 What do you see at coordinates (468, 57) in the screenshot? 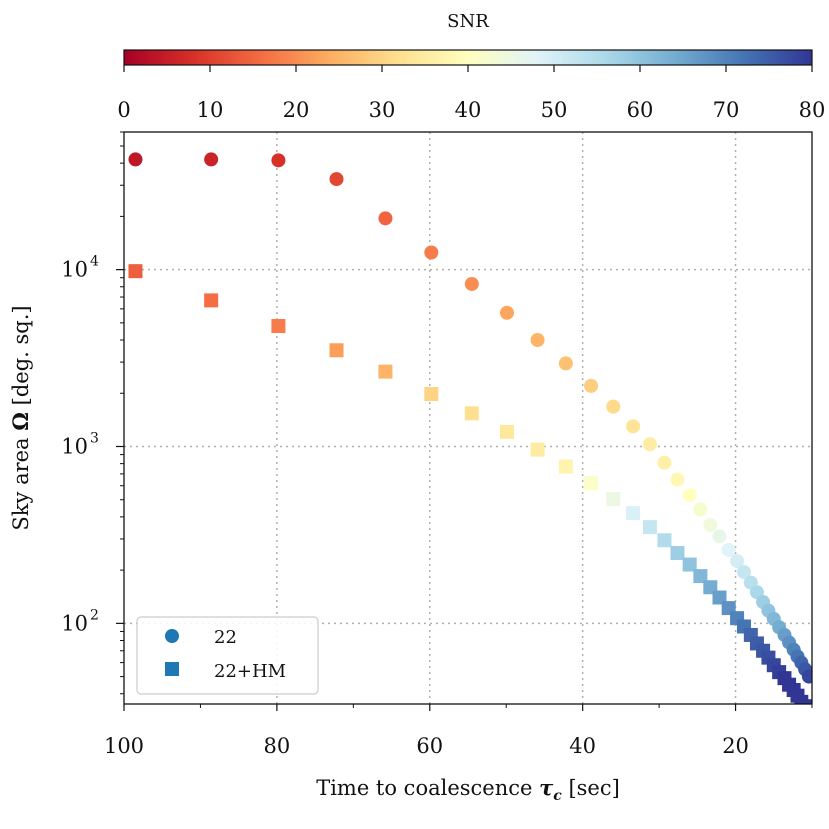
I see `colorbar` at bounding box center [468, 57].